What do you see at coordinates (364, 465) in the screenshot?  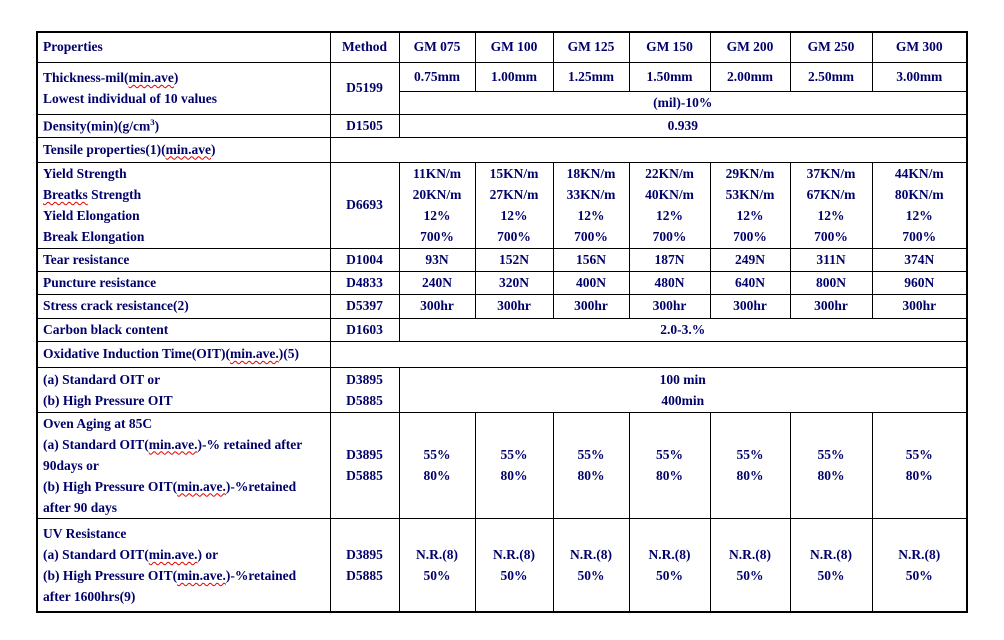 I see `method-cell-oven: D3895 D5885` at bounding box center [364, 465].